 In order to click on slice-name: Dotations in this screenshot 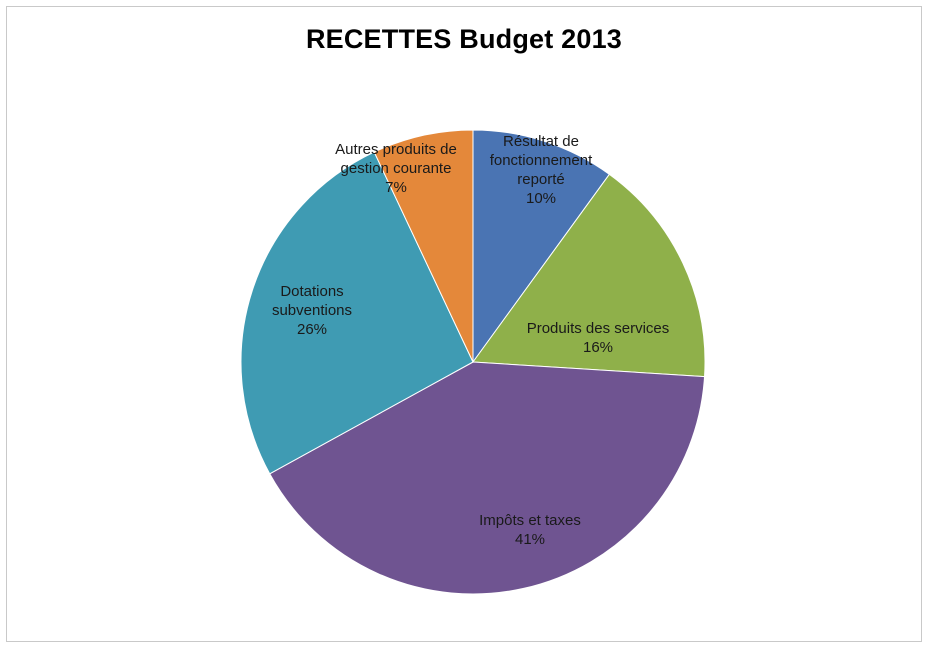, I will do `click(311, 291)`.